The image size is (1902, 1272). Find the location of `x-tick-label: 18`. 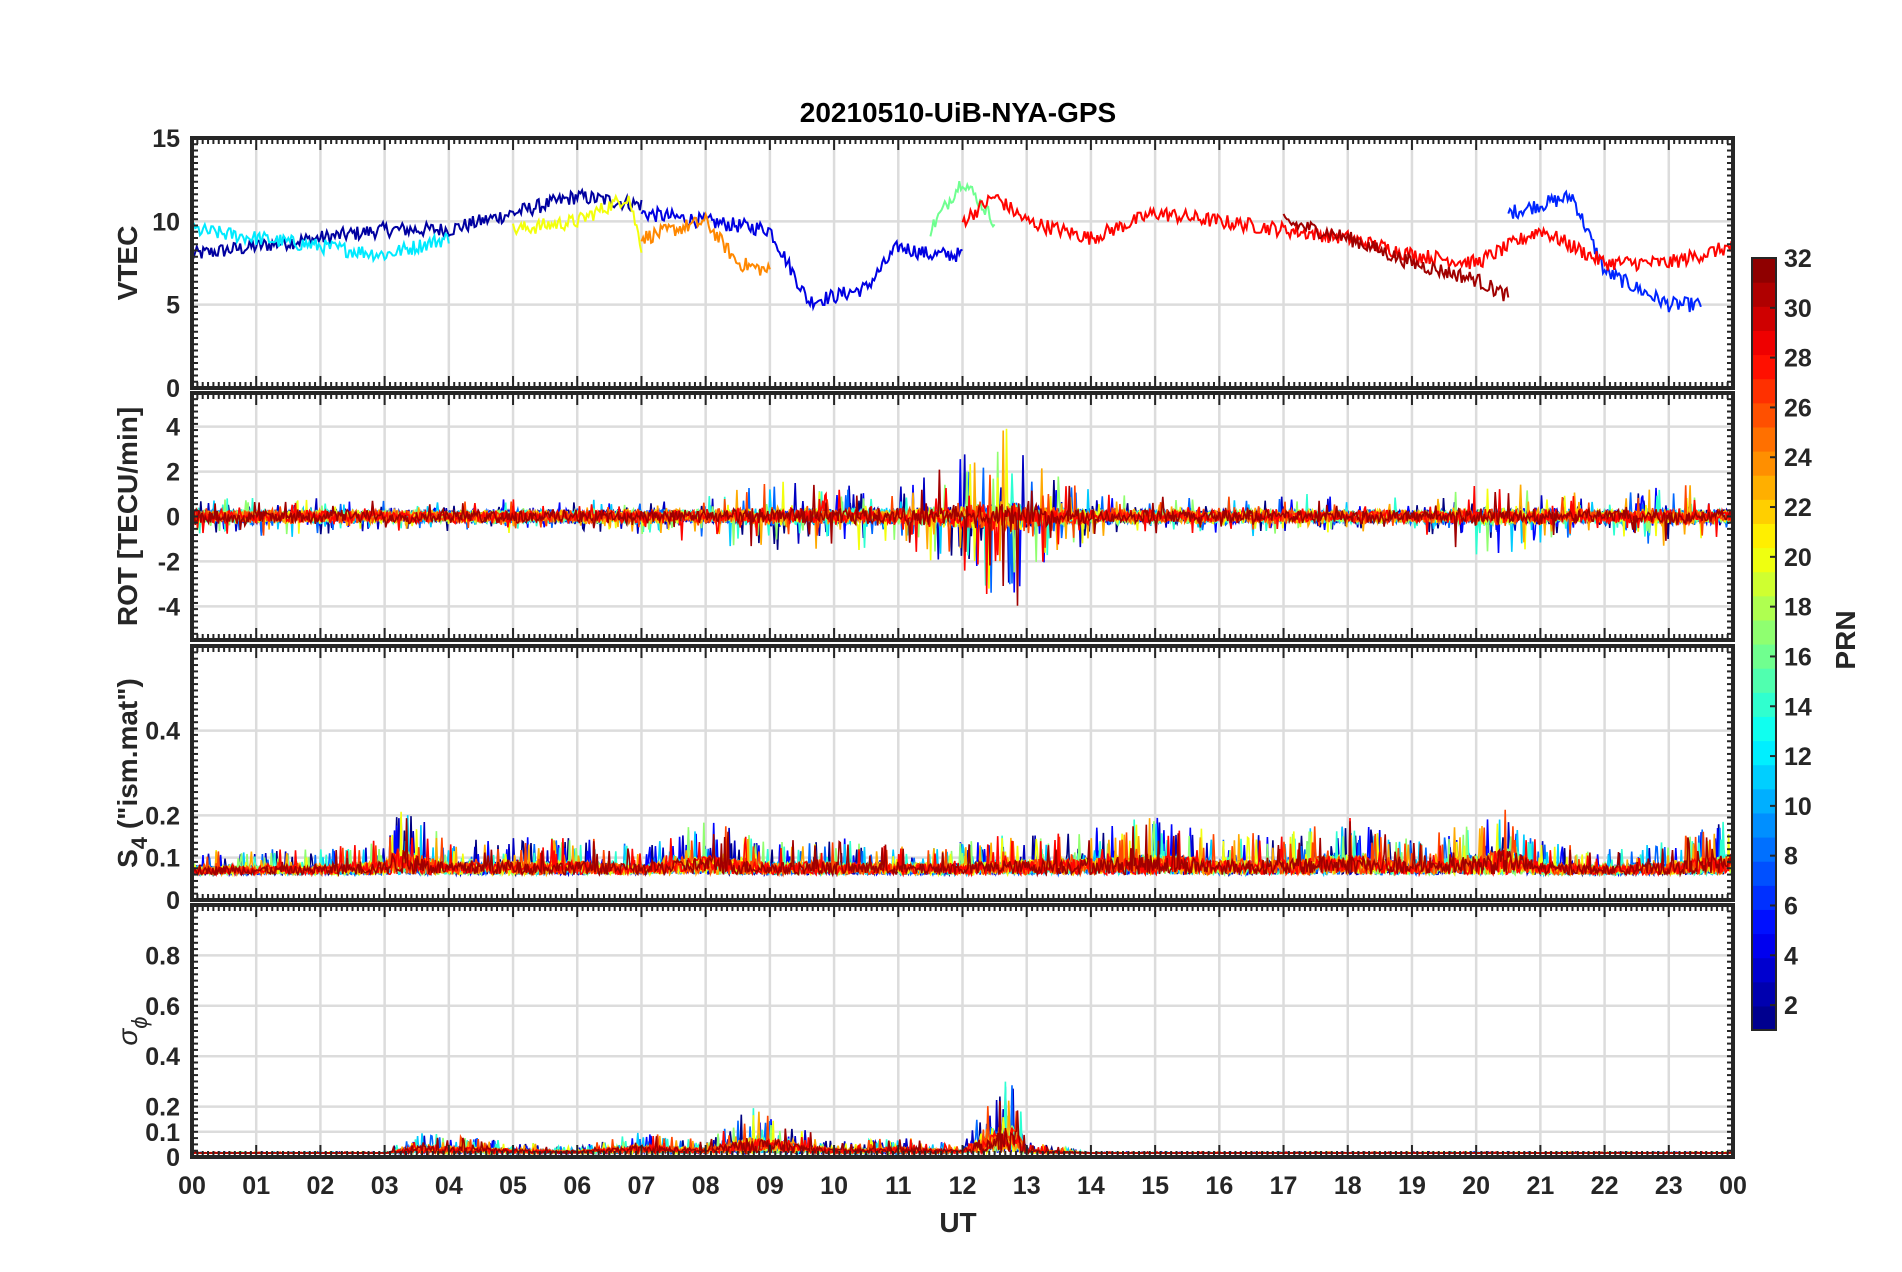

x-tick-label: 18 is located at coordinates (1348, 1186).